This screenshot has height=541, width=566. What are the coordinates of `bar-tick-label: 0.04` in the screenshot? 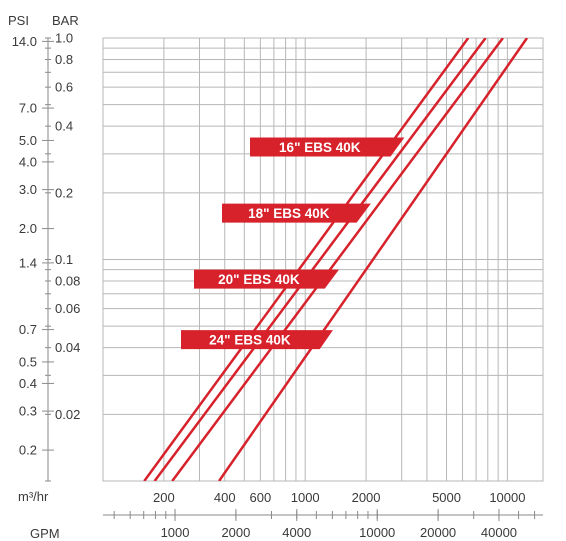 It's located at (67, 347).